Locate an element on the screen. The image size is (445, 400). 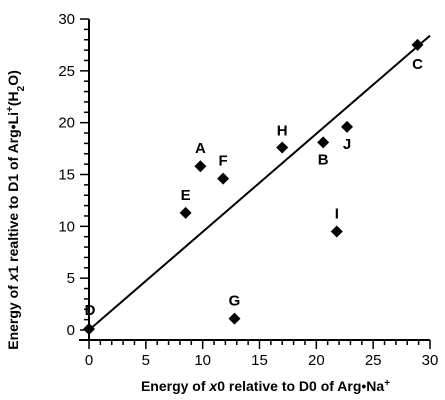
point-label-c: C is located at coordinates (417, 64).